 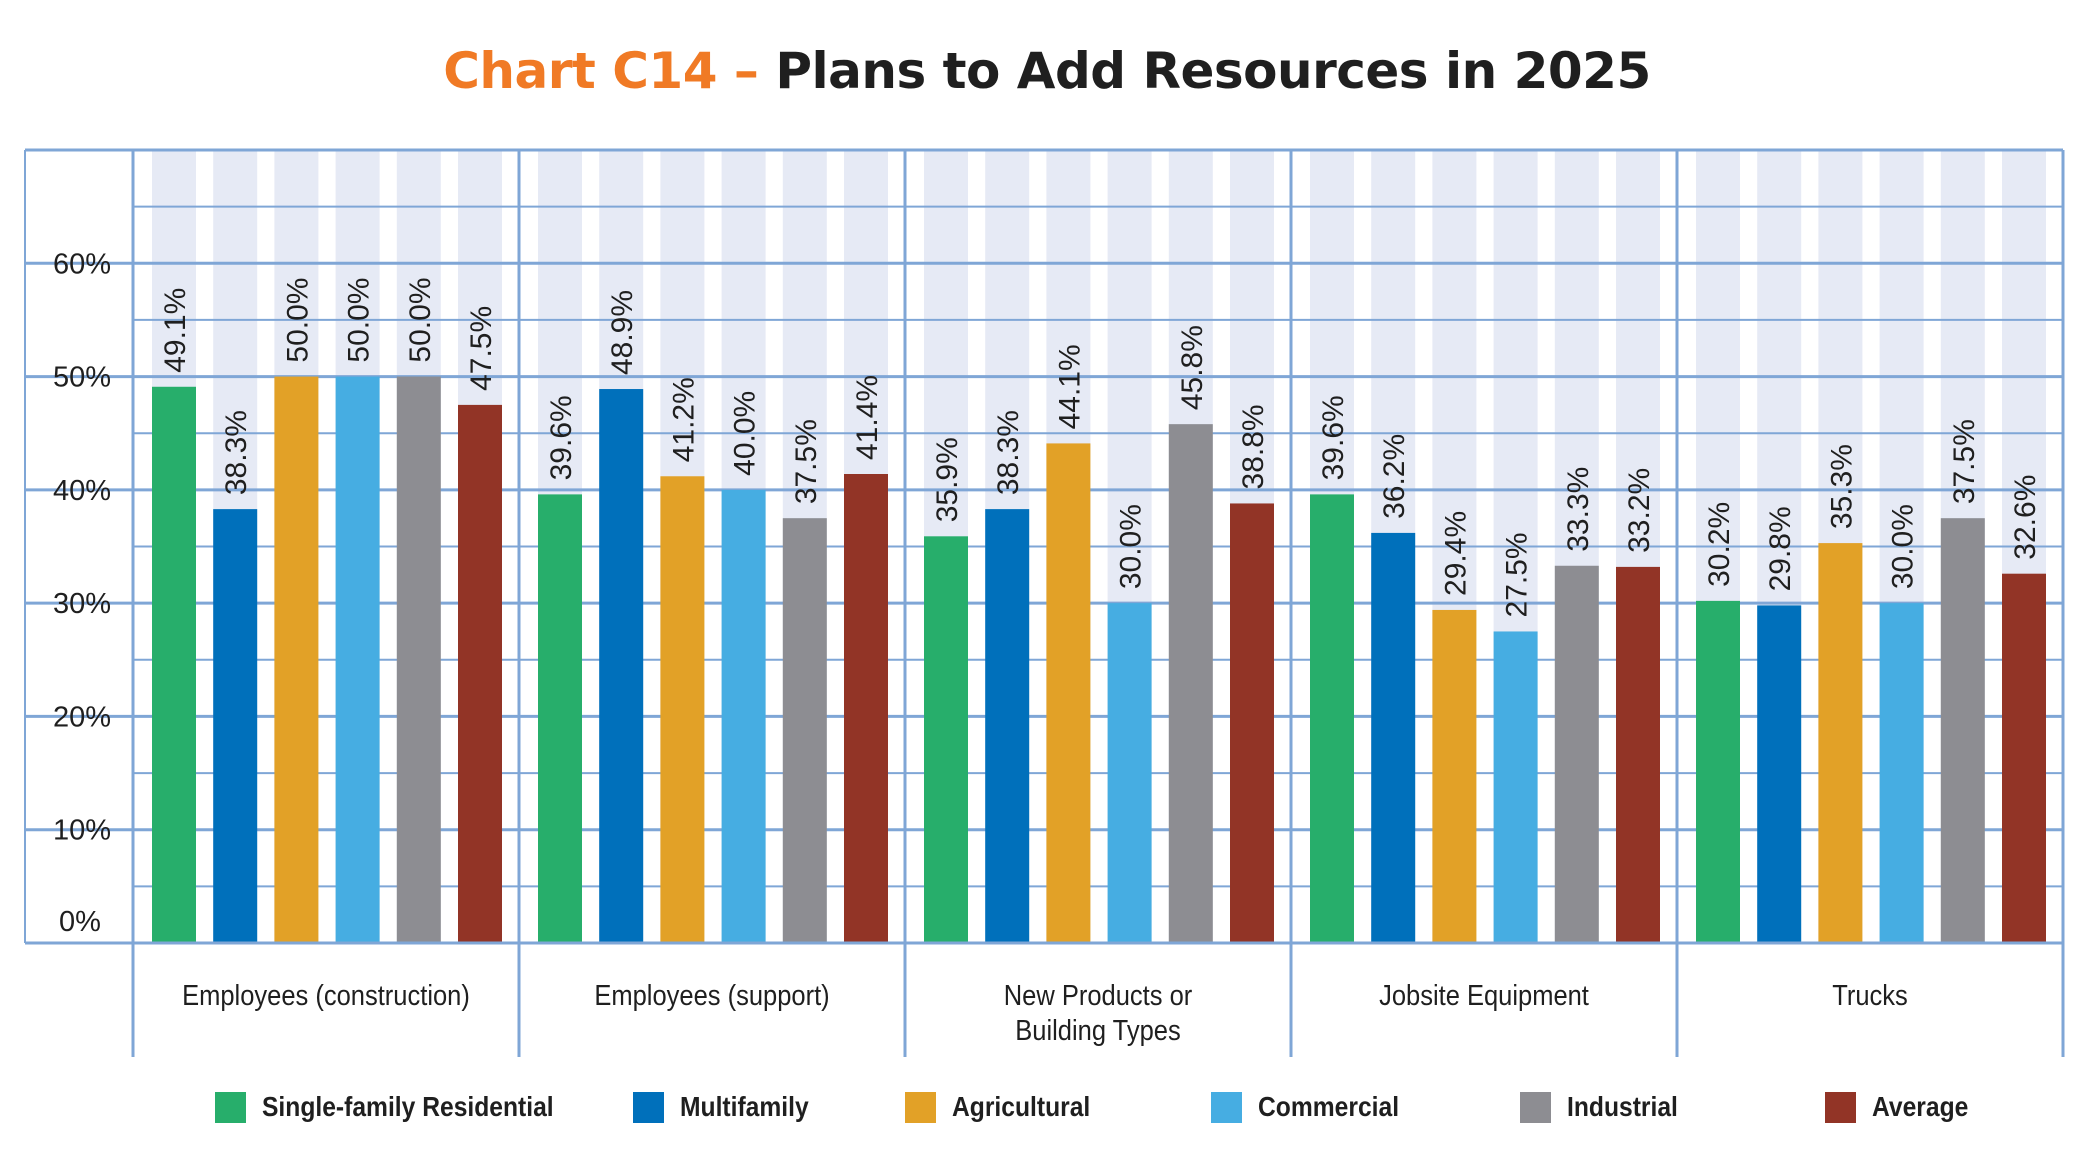 I want to click on bar-value-label: 29.8%, so click(x=1780, y=548).